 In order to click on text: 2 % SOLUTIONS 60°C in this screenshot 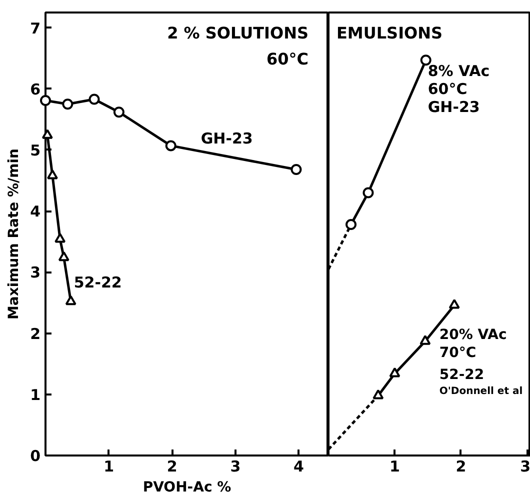, I will do `click(238, 46)`.